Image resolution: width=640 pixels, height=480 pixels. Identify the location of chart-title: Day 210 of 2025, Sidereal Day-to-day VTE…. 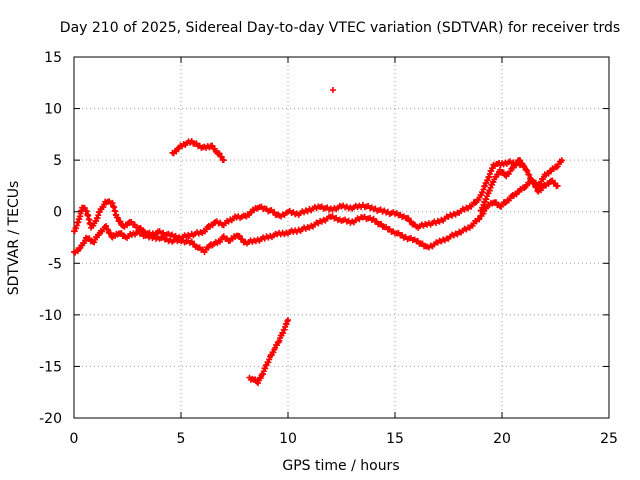
(340, 28).